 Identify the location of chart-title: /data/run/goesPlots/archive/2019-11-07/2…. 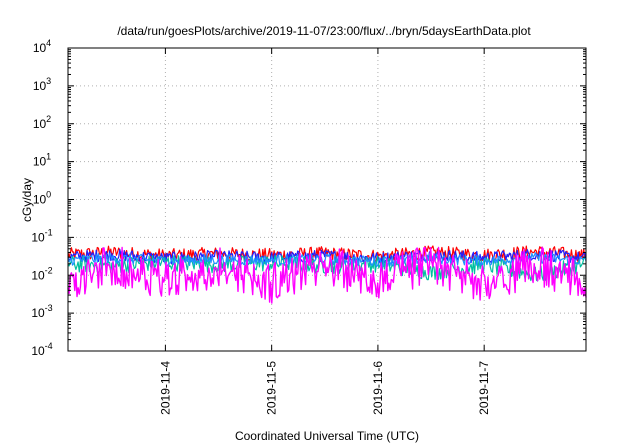
(324, 31).